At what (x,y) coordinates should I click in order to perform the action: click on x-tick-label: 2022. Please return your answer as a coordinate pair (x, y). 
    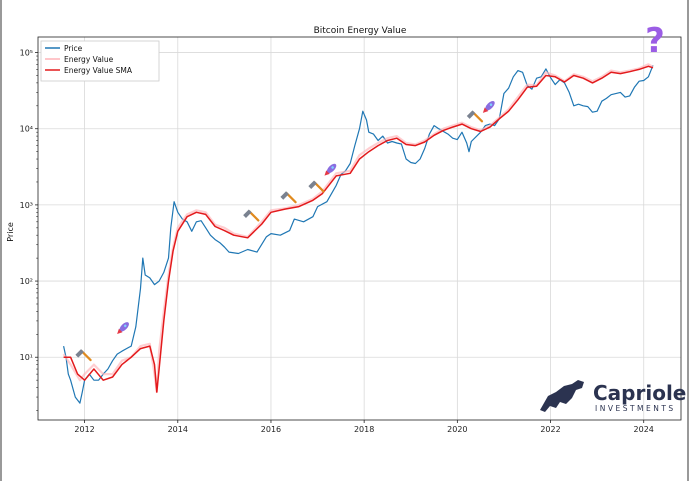
    Looking at the image, I should click on (550, 429).